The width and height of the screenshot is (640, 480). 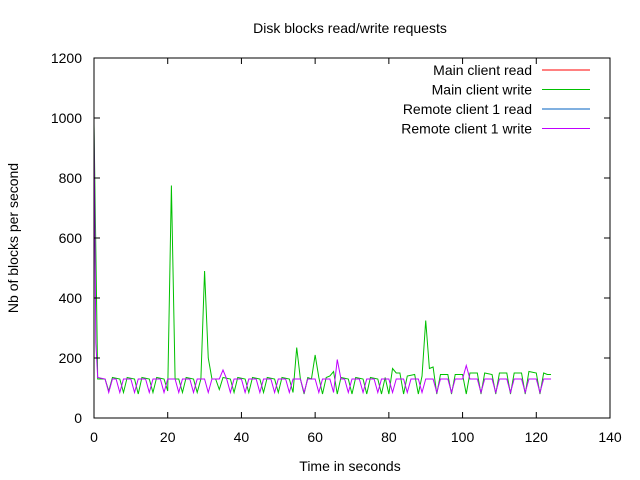 What do you see at coordinates (71, 238) in the screenshot?
I see `y-tick-label: 600` at bounding box center [71, 238].